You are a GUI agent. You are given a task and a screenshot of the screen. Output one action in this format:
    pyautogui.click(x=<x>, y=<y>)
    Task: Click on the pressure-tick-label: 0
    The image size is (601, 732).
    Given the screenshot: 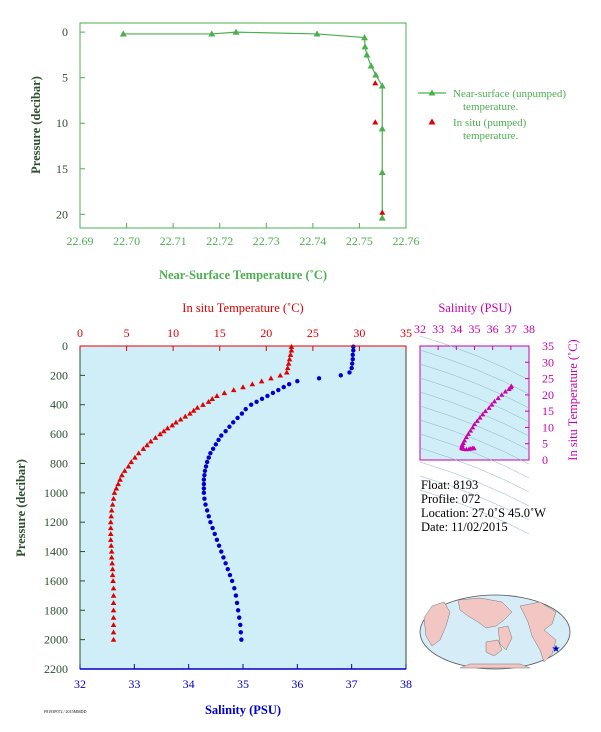 What is the action you would take?
    pyautogui.click(x=65, y=346)
    